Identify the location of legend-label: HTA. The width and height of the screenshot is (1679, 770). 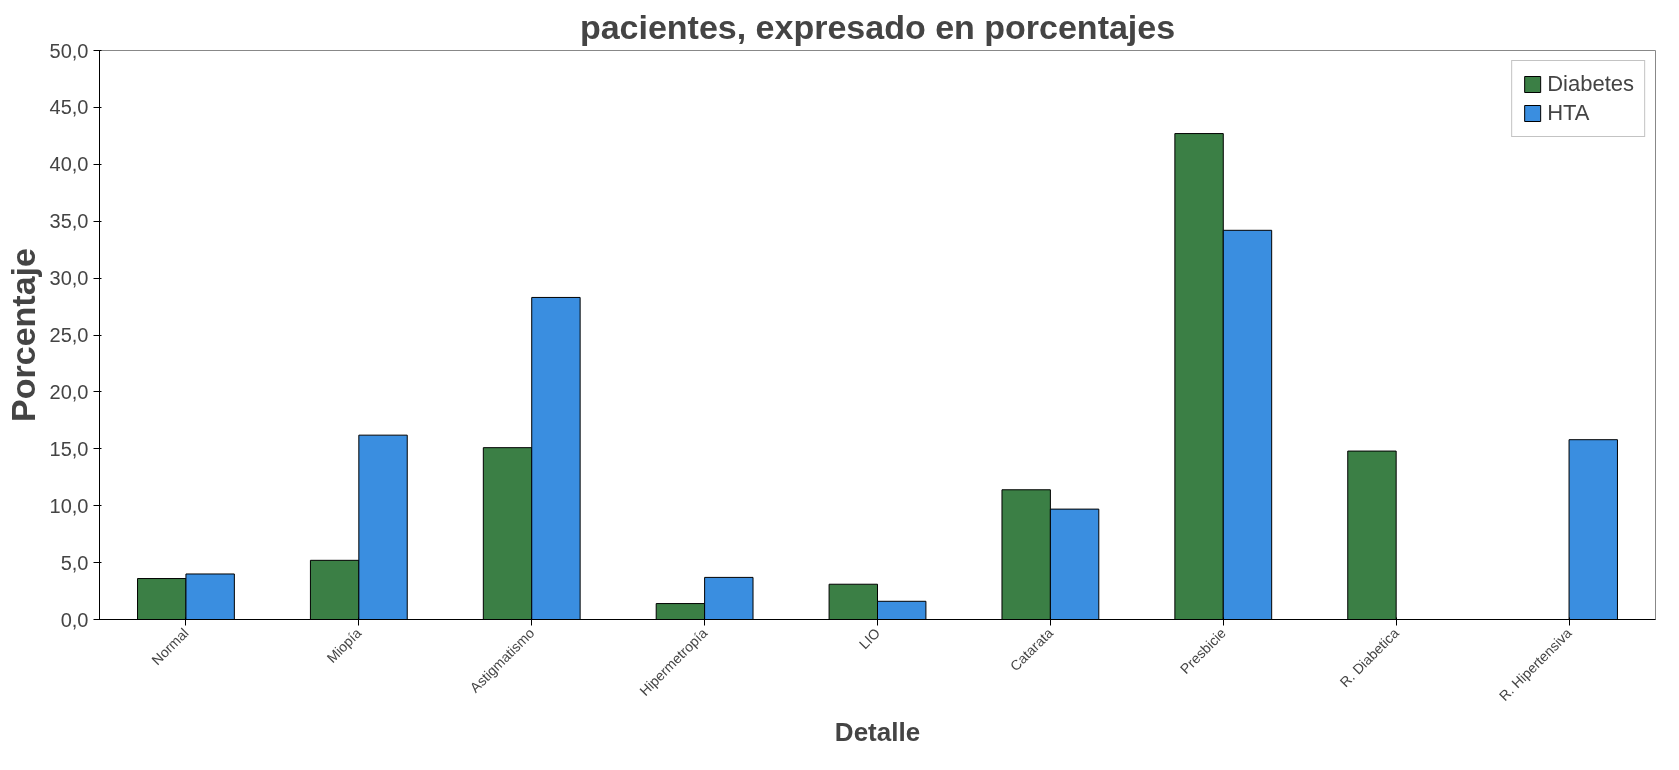
(1568, 113).